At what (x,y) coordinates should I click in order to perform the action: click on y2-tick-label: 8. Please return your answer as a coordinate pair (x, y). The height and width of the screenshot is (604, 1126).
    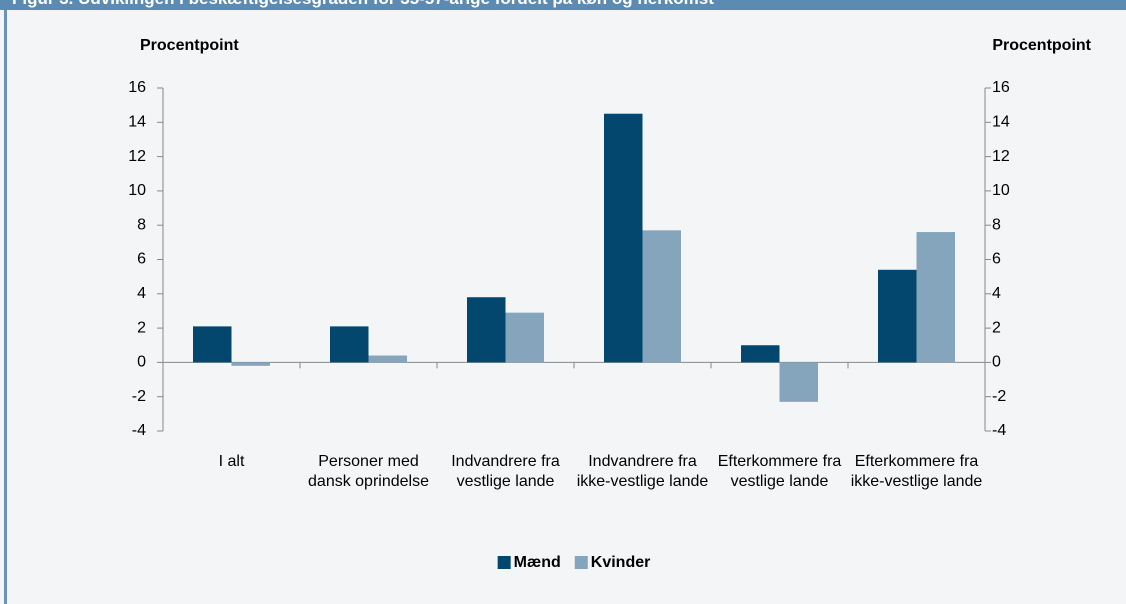
    Looking at the image, I should click on (996, 224).